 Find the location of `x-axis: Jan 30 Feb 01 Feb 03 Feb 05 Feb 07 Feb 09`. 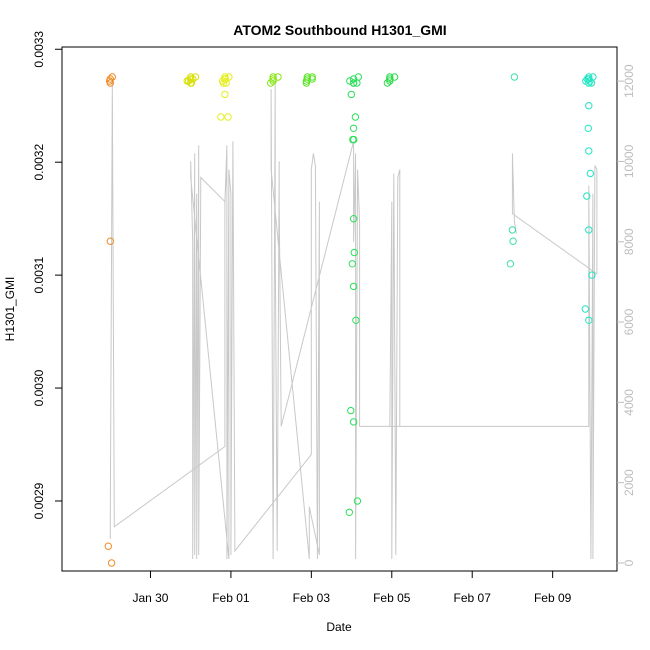

x-axis: Jan 30 Feb 01 Feb 03 Feb 05 Feb 07 Feb 09 is located at coordinates (352, 588).